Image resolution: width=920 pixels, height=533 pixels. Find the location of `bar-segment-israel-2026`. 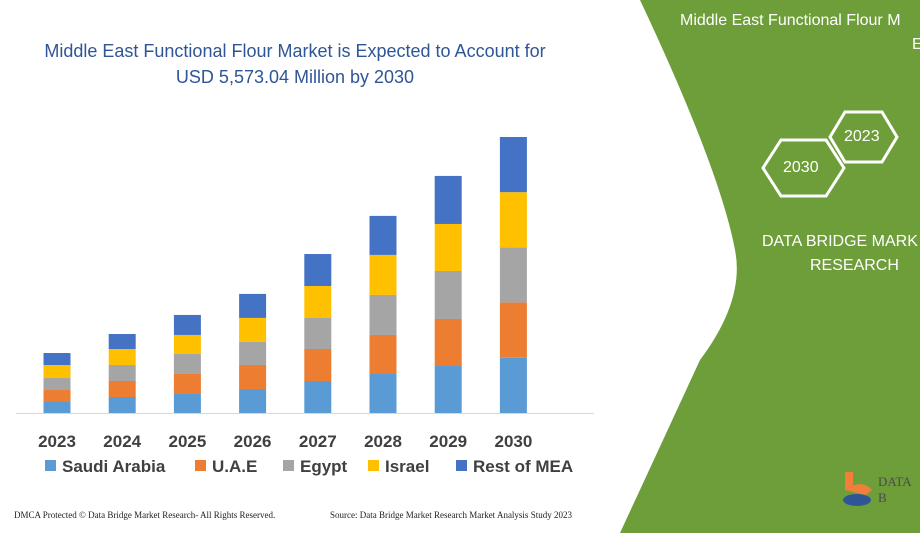

bar-segment-israel-2026 is located at coordinates (253, 329).